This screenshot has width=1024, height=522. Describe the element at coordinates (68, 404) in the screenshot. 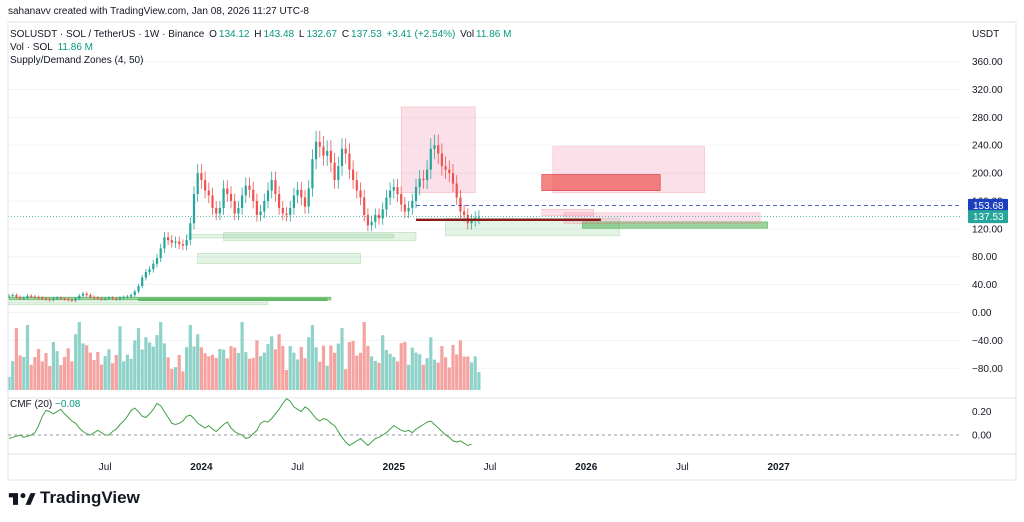

I see `cmf-value: −0.08` at that location.